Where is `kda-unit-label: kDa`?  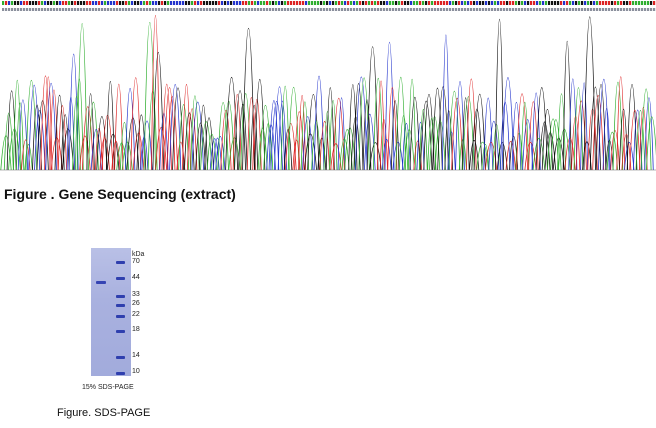
kda-unit-label: kDa is located at coordinates (138, 254).